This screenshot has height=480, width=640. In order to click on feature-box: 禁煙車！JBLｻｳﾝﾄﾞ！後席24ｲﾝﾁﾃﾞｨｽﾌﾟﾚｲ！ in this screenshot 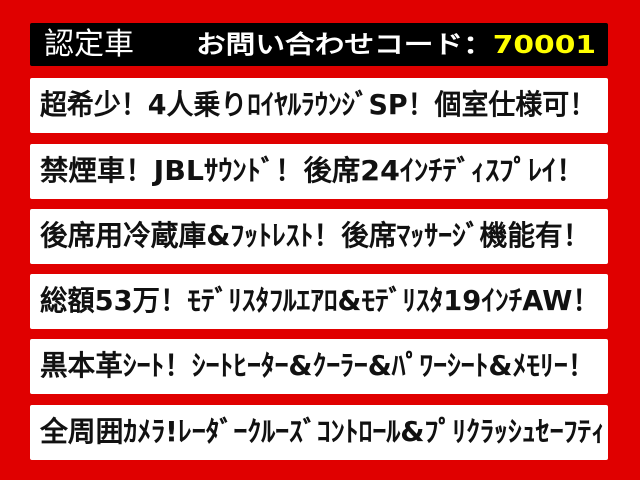, I will do `click(319, 171)`.